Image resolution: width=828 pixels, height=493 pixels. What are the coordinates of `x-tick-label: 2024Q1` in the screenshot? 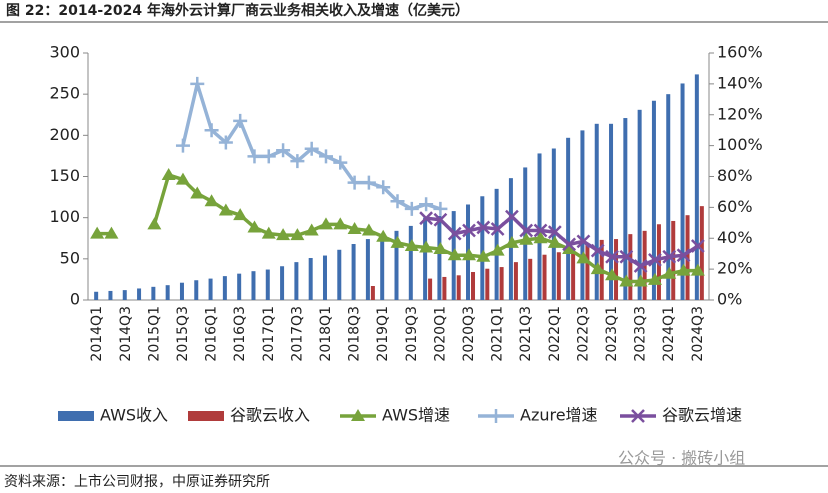 It's located at (669, 334).